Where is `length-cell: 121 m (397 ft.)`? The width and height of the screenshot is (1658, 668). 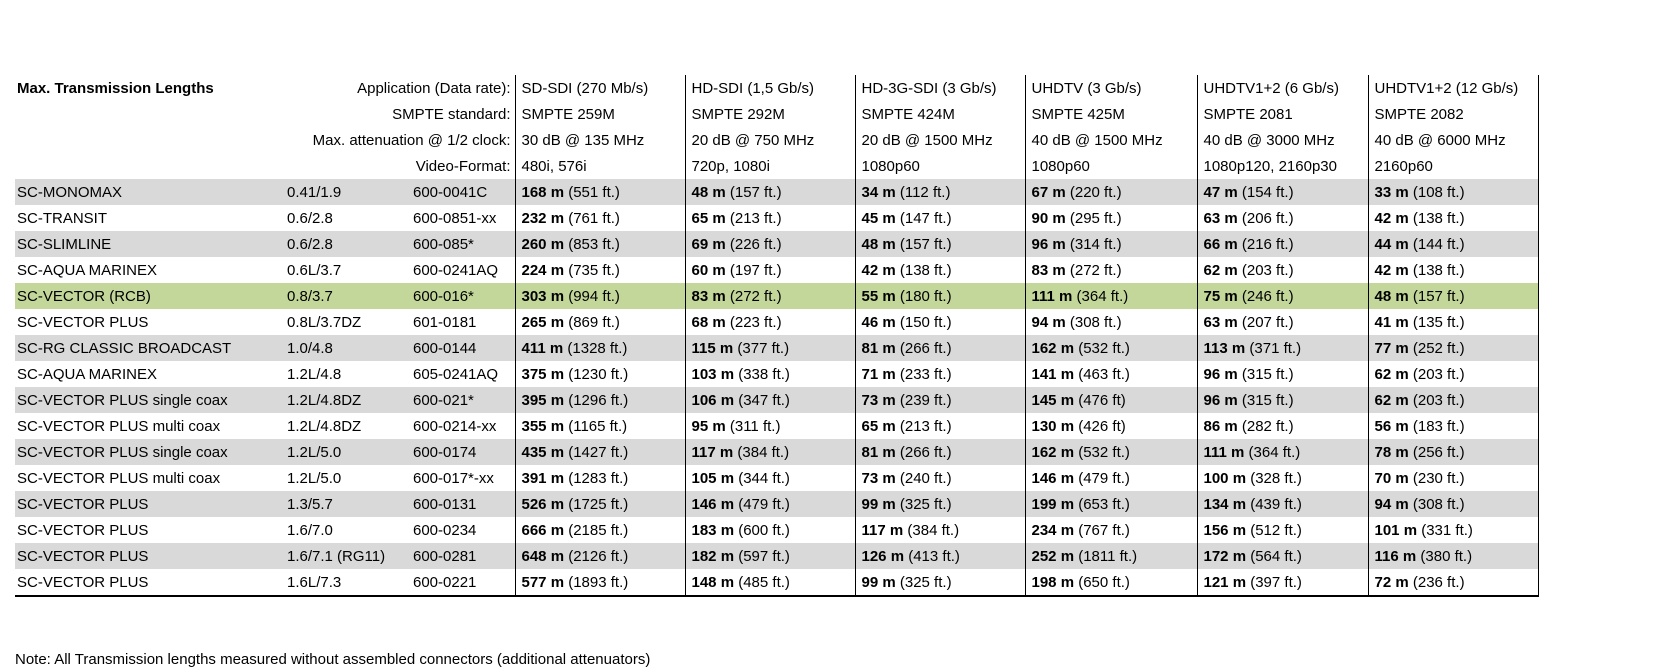
length-cell: 121 m (397 ft.) is located at coordinates (1282, 583).